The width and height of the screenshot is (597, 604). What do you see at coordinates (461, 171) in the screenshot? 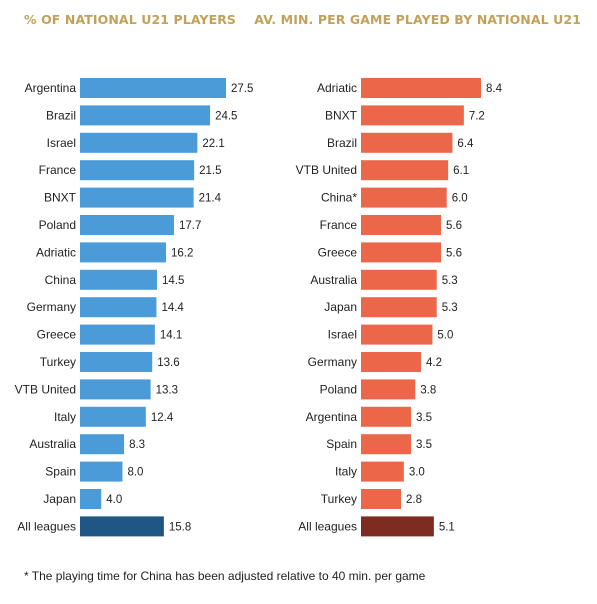
I see `right-value-label: 6.1` at bounding box center [461, 171].